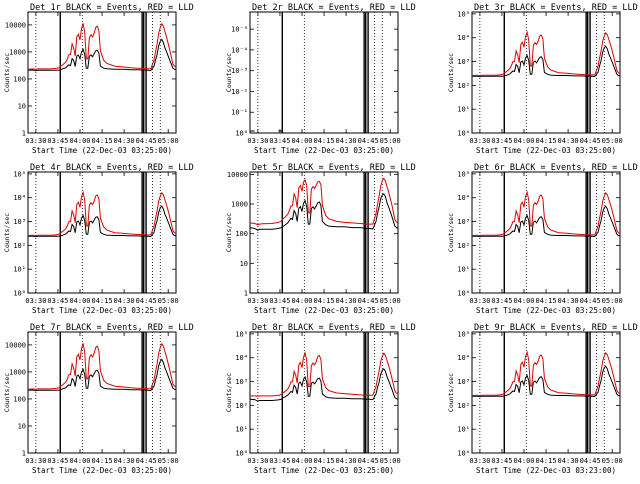 This screenshot has width=640, height=484. I want to click on y-tick-label: 10⁻³, so click(239, 71).